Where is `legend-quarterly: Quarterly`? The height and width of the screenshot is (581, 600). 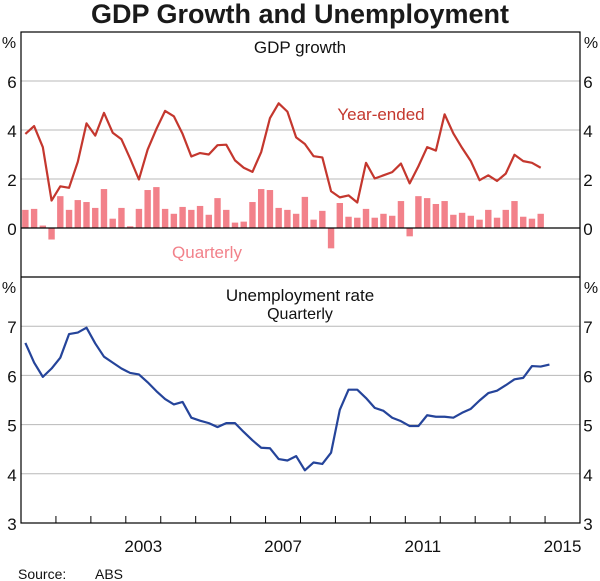 legend-quarterly: Quarterly is located at coordinates (207, 252).